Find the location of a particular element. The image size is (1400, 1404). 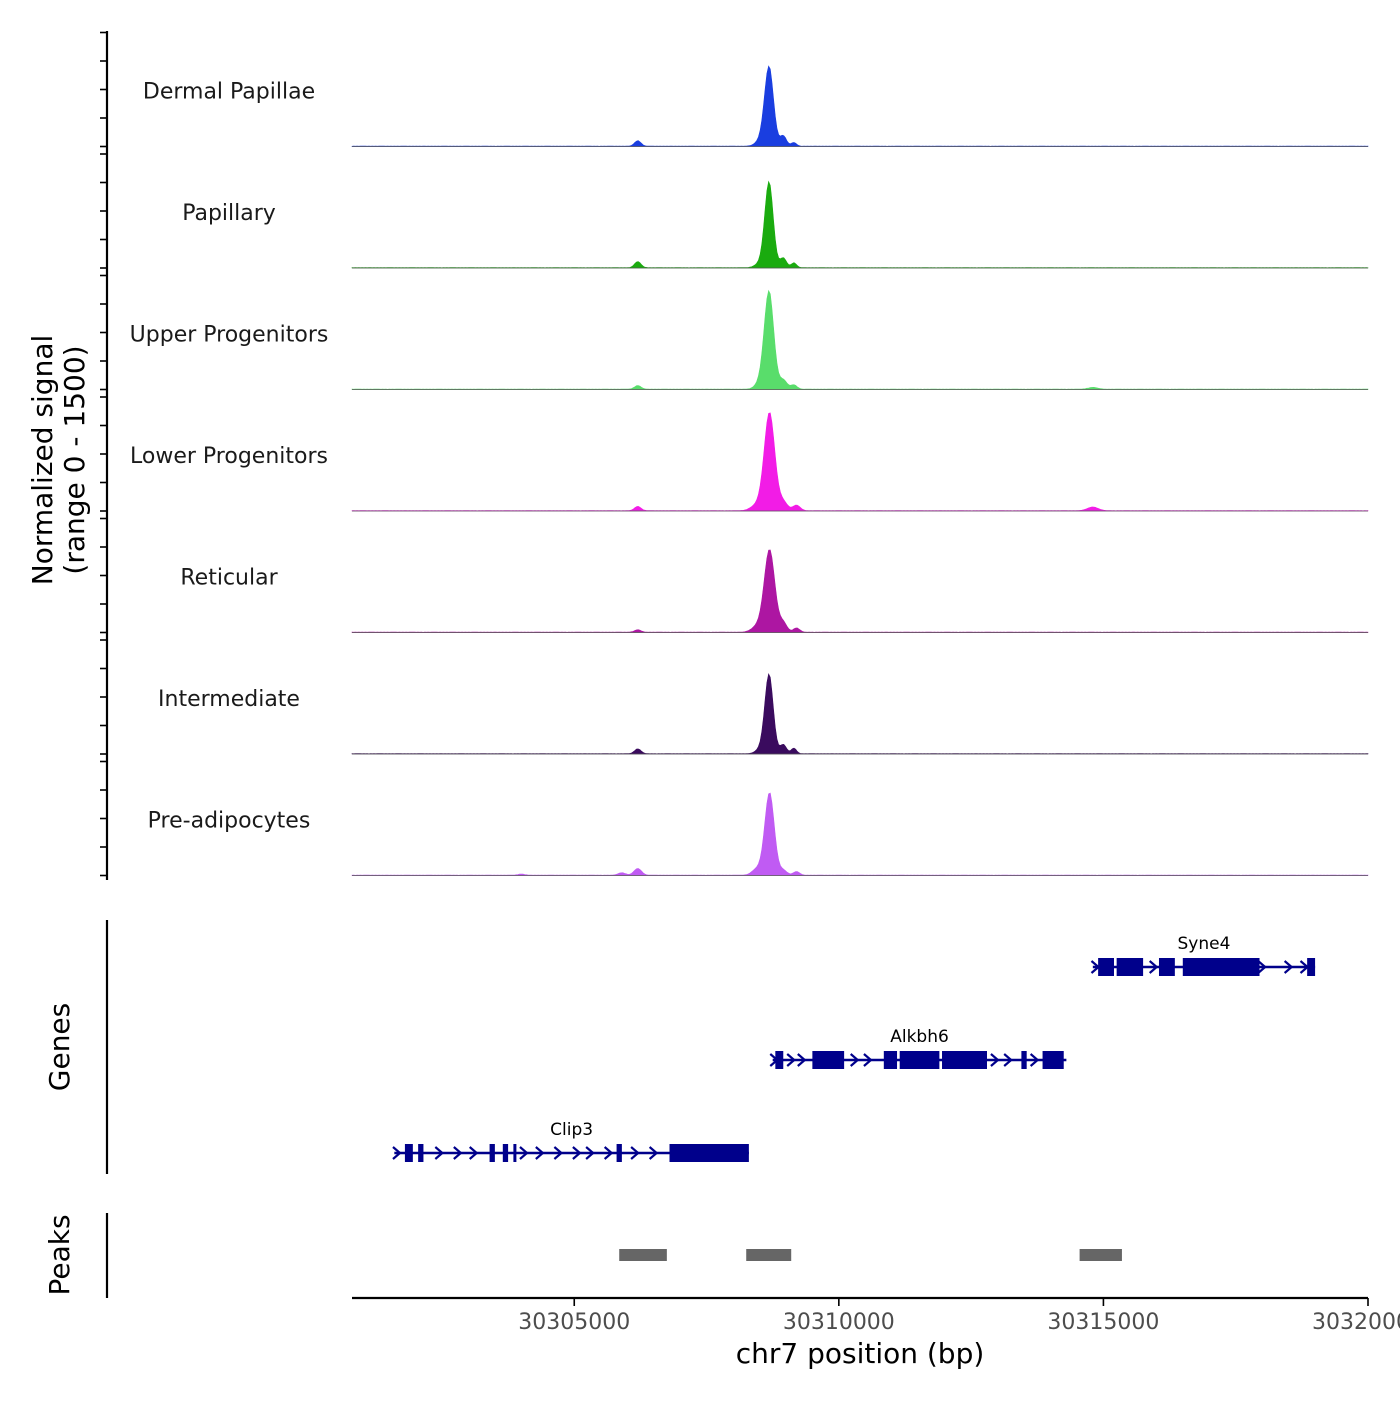

track-label: Dermal Papillae is located at coordinates (229, 92).